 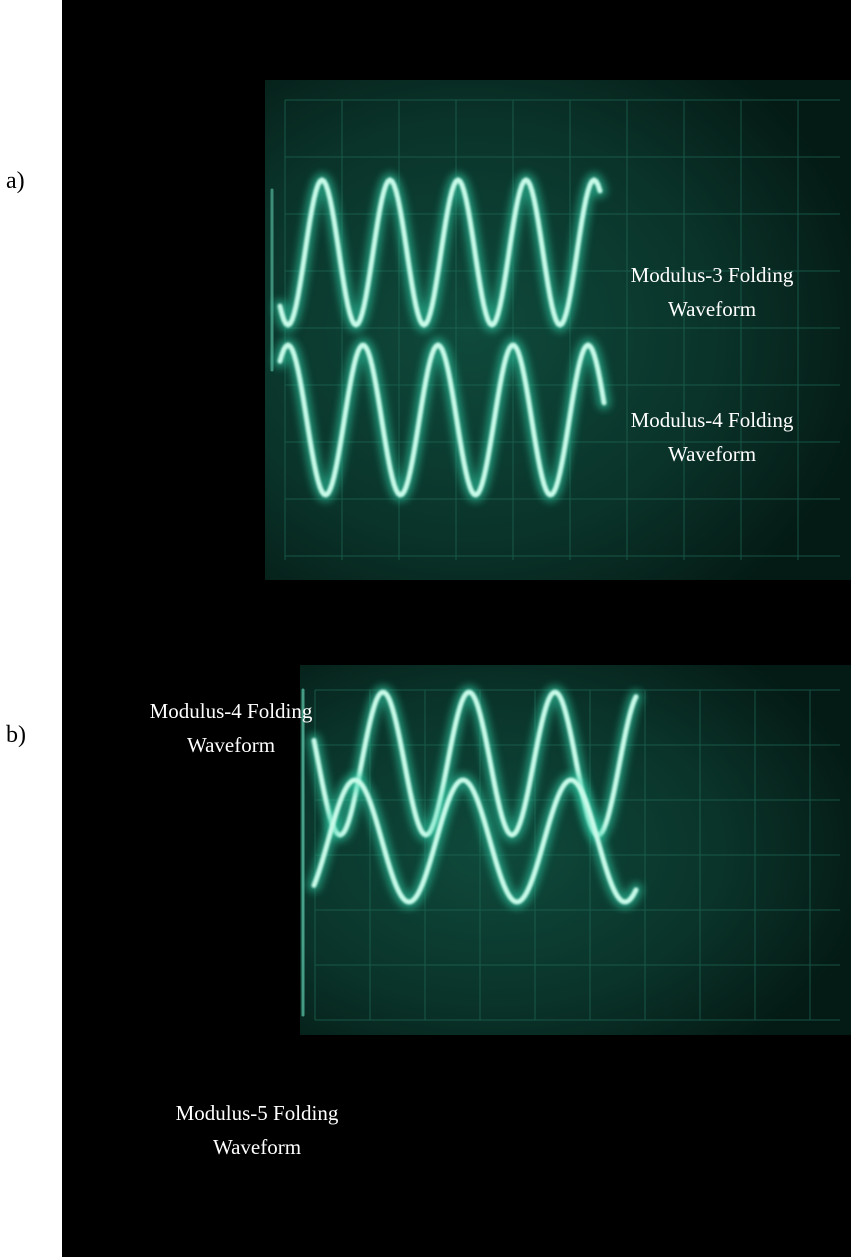 What do you see at coordinates (16, 735) in the screenshot?
I see `panel-label: b)` at bounding box center [16, 735].